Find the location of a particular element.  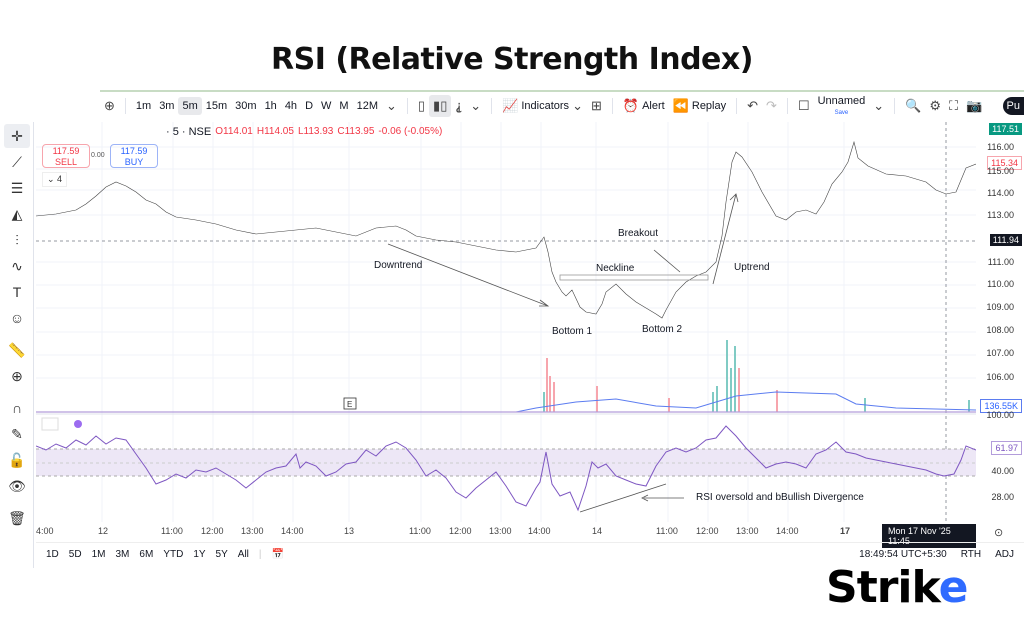

rewind-icon: ⏪ is located at coordinates (680, 105).